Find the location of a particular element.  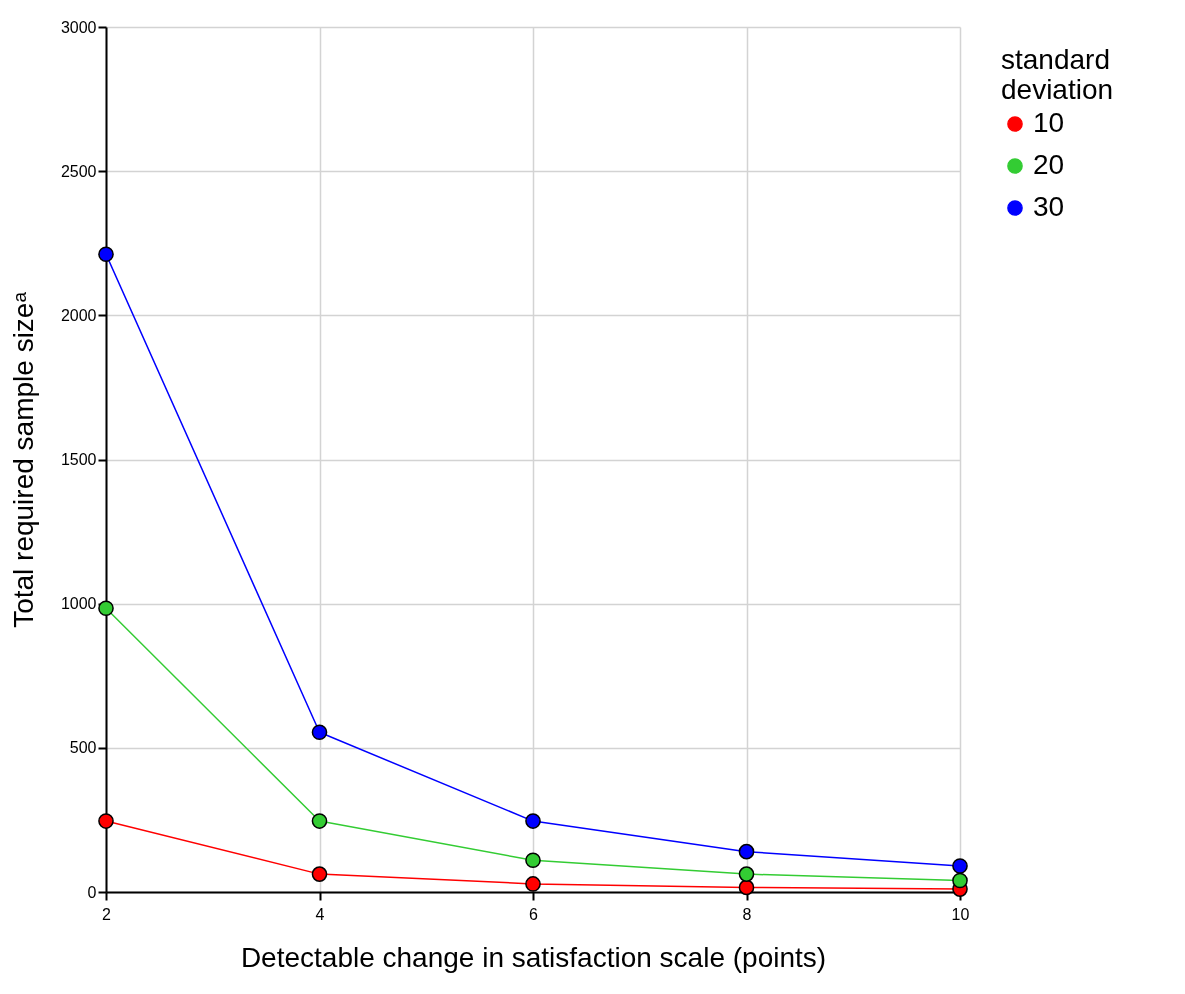

legend-label: 10 is located at coordinates (1049, 122).